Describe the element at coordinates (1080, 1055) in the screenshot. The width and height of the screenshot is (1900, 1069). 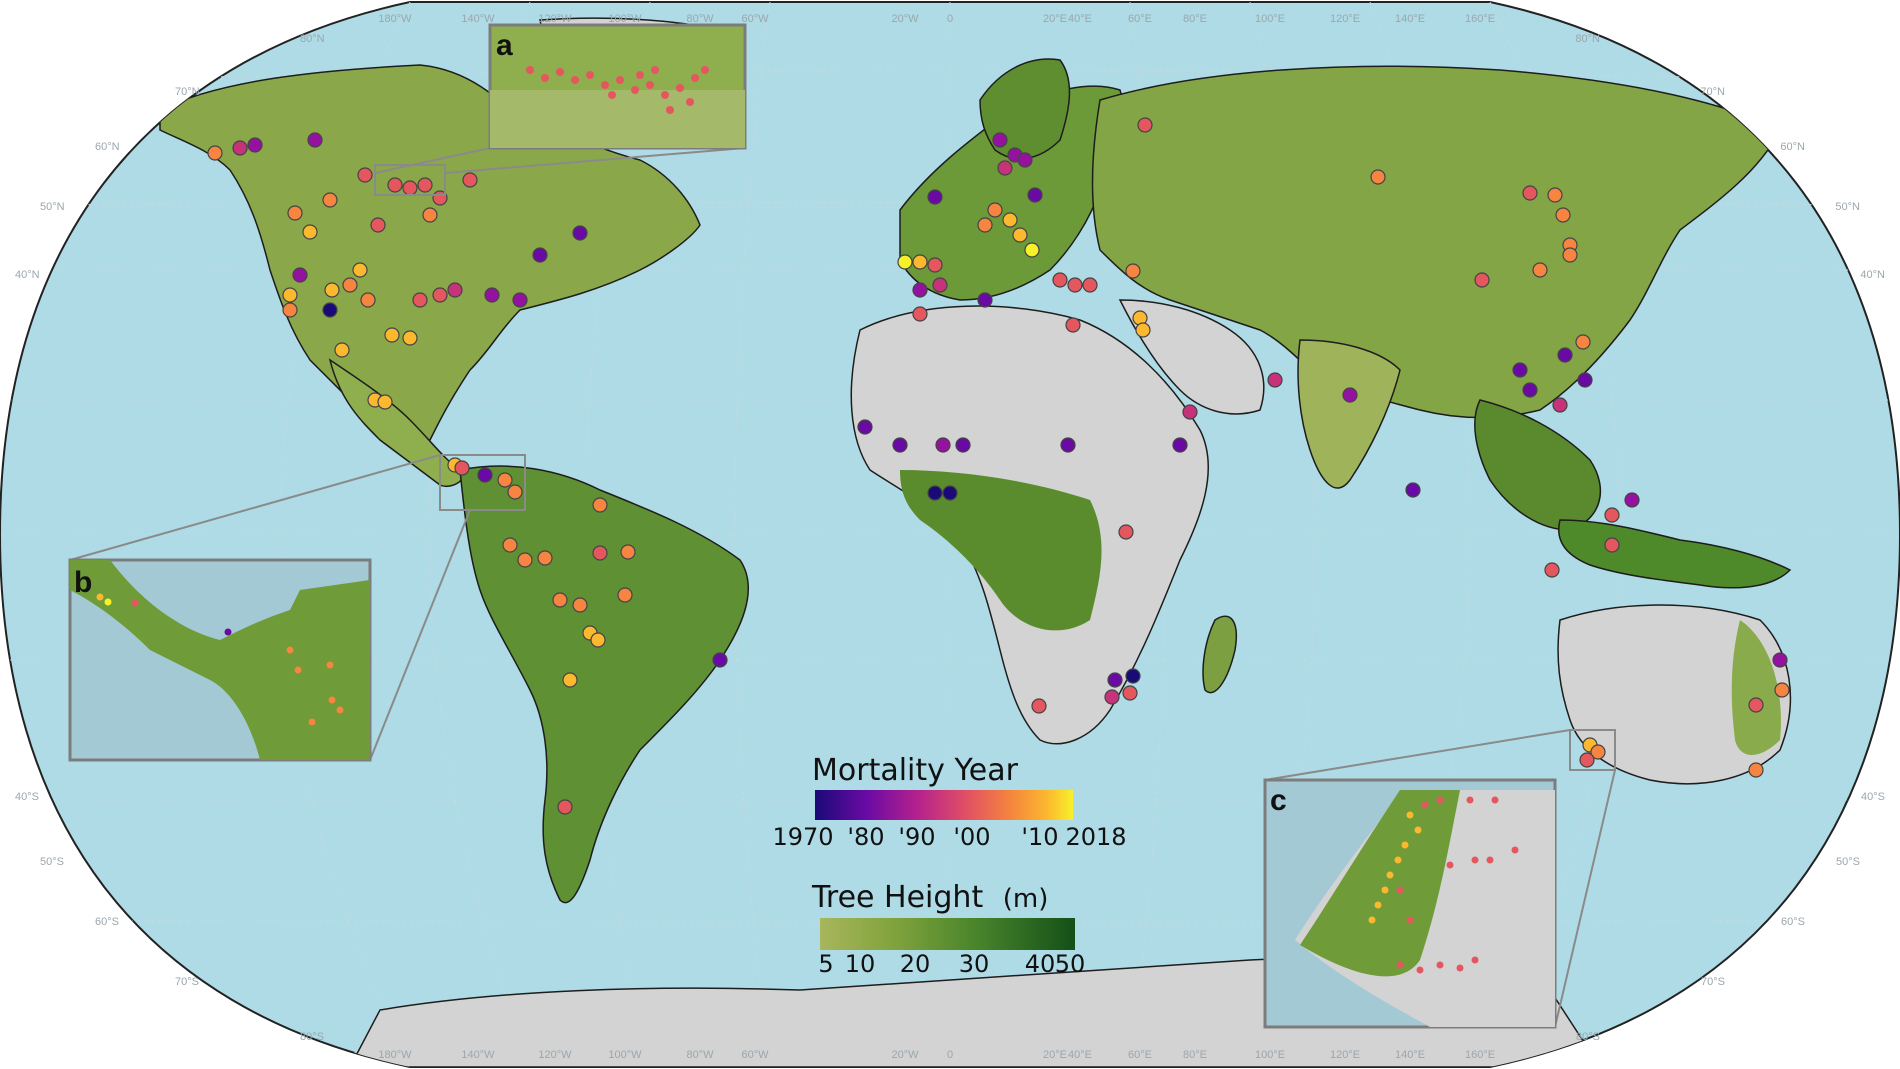
I see `lon-label: 40°E` at that location.